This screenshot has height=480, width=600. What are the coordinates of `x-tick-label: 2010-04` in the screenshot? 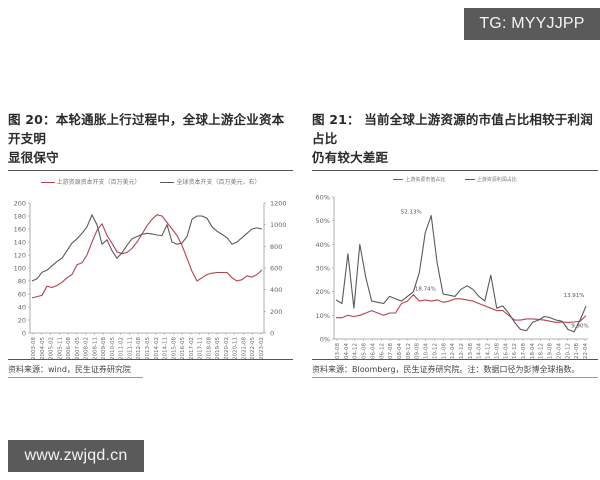 It's located at (427, 351).